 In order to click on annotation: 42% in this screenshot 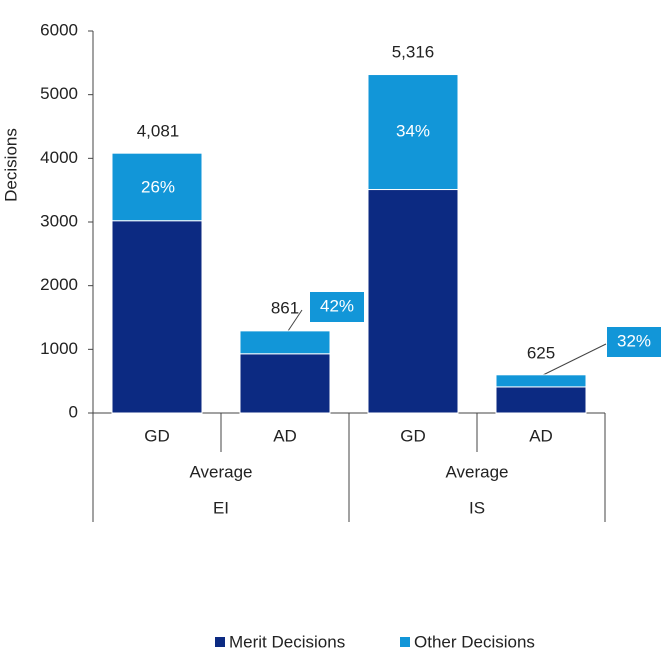, I will do `click(337, 305)`.